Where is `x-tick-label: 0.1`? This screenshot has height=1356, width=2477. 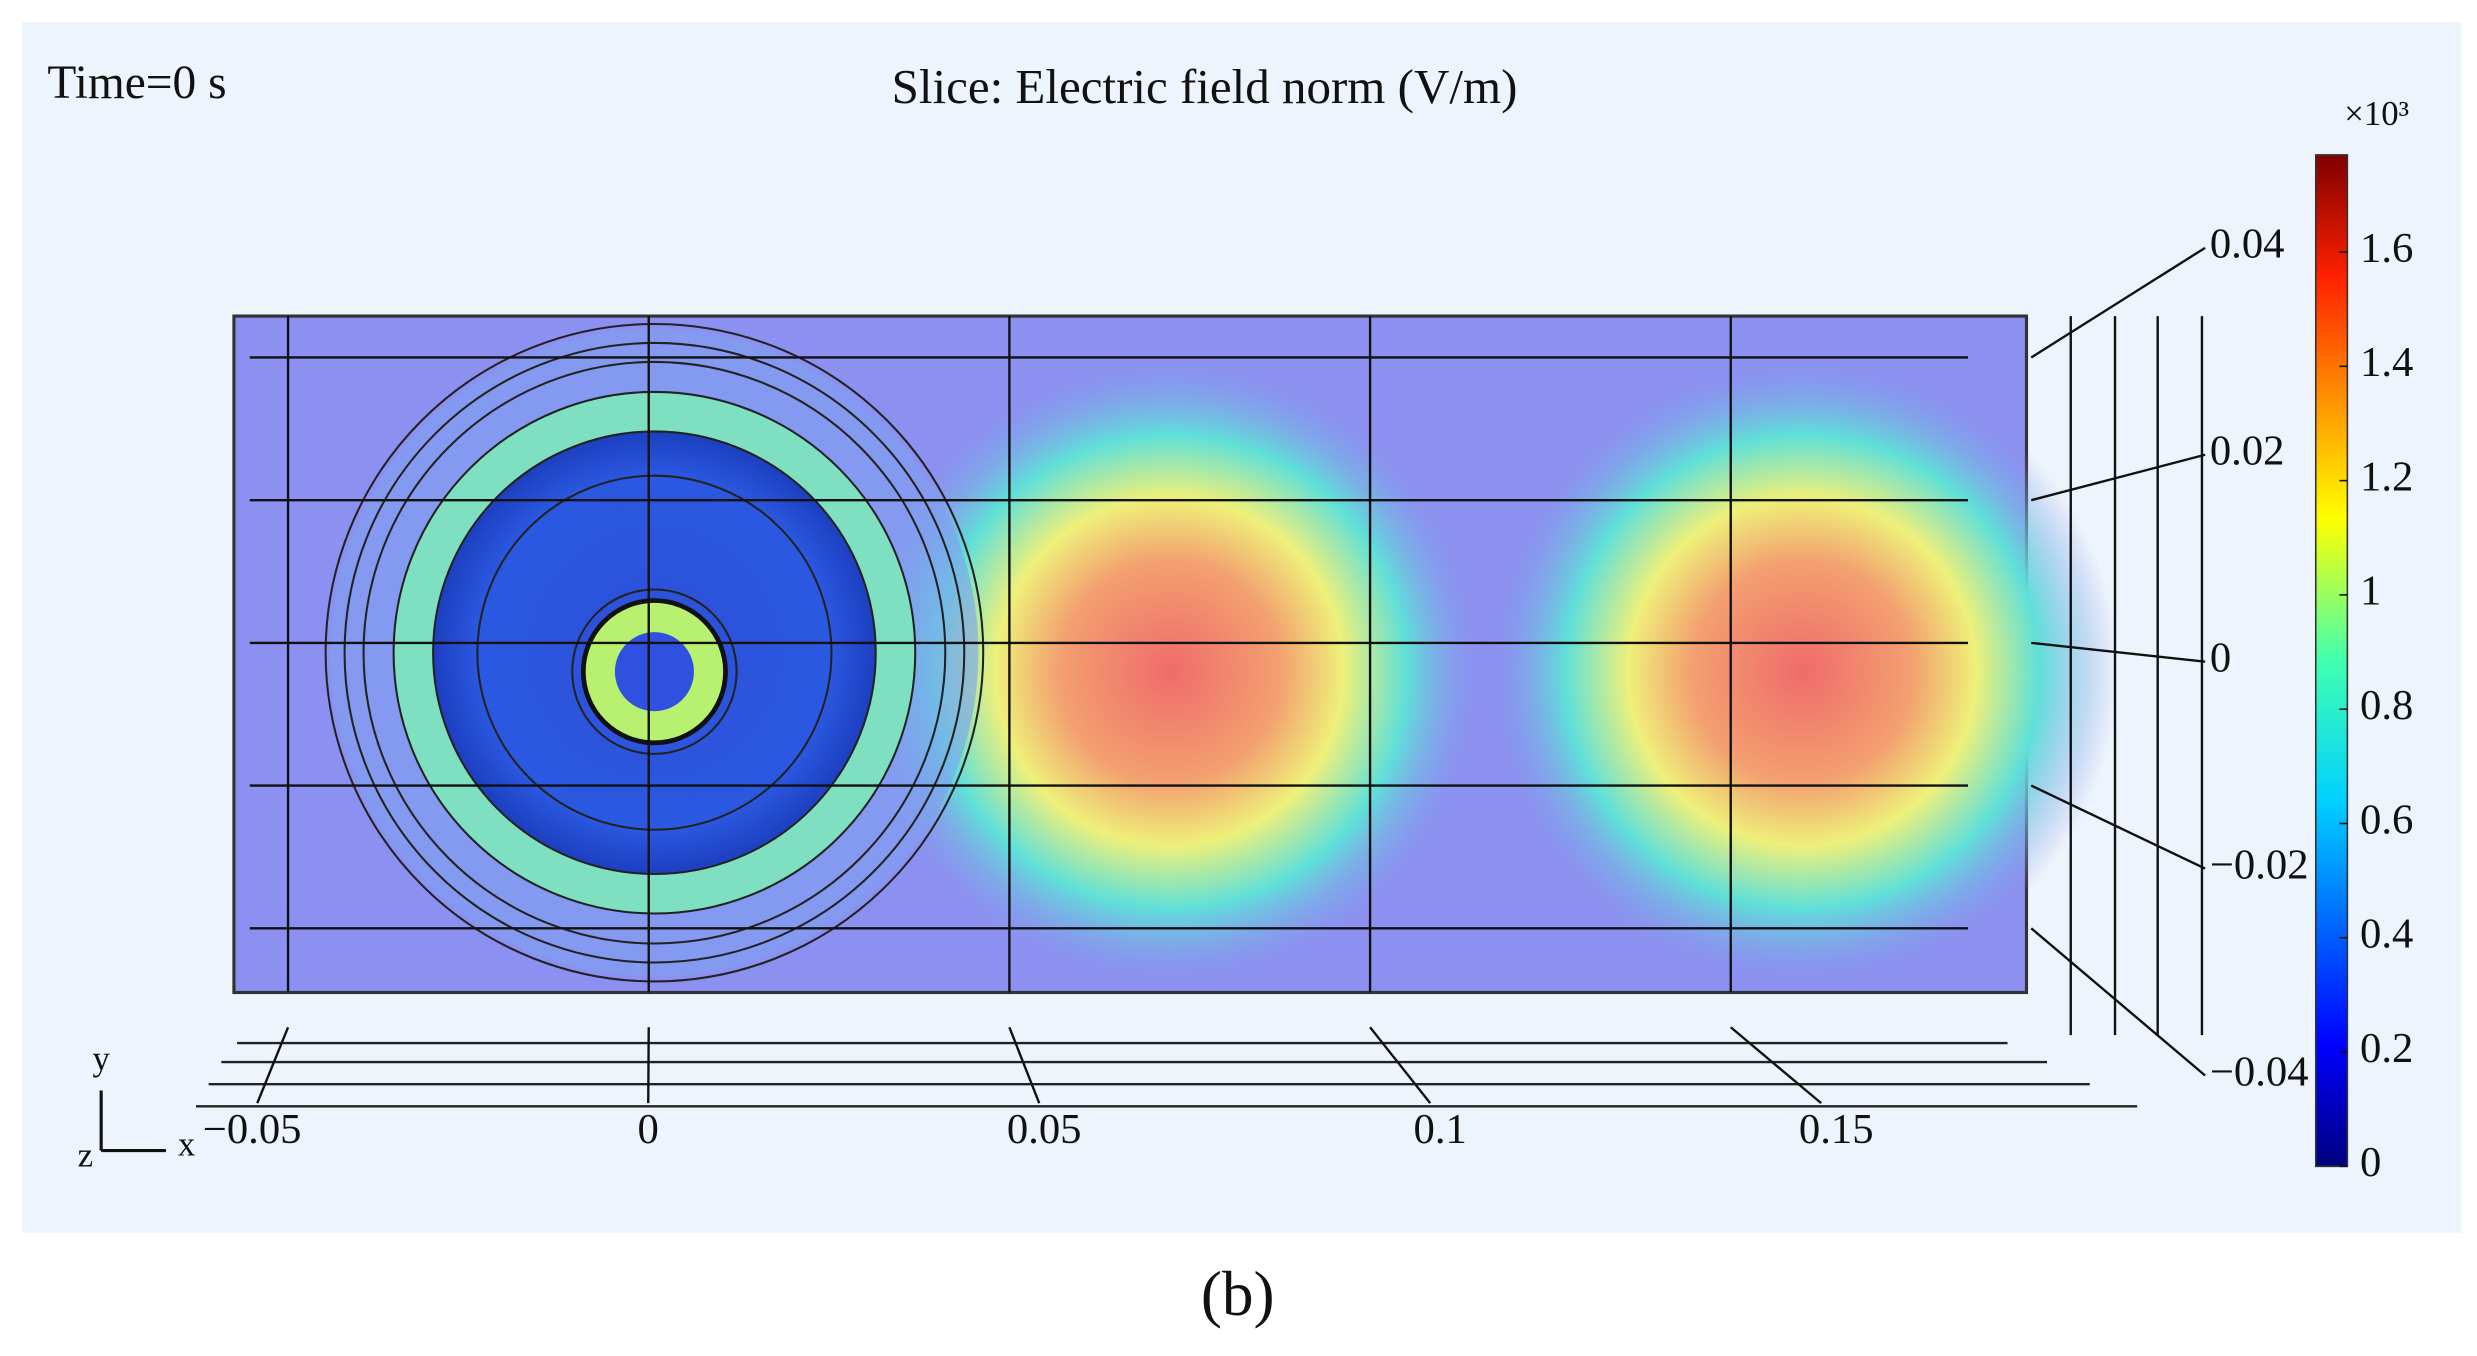
x-tick-label: 0.1 is located at coordinates (1440, 1129).